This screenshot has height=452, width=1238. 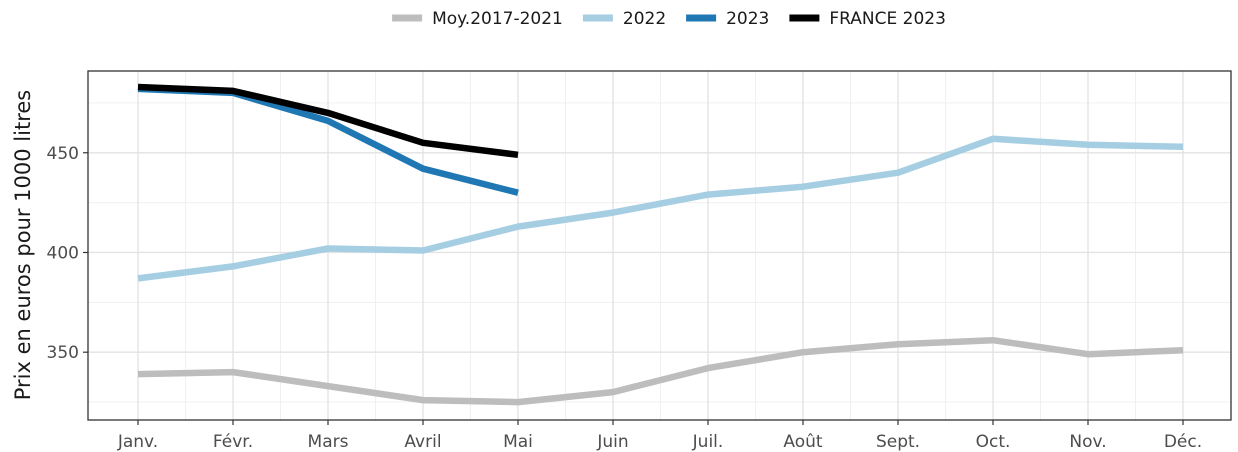 I want to click on legend-item: FRANCE 2023, so click(x=867, y=19).